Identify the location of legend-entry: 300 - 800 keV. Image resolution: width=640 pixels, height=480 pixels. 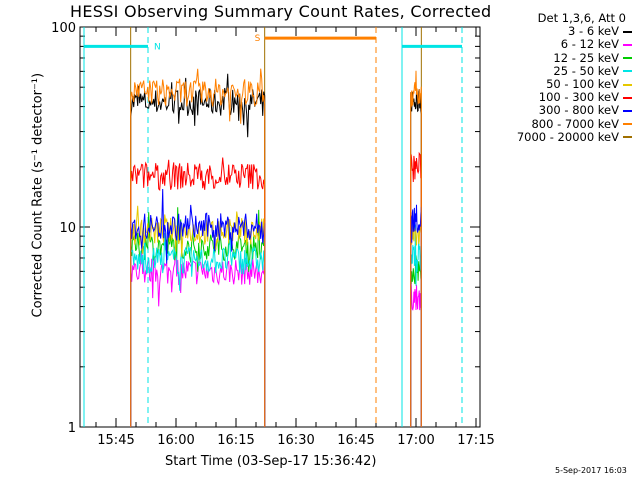
(557, 110).